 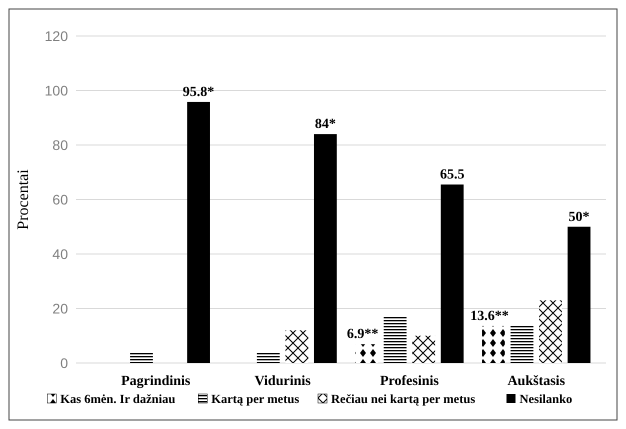 I want to click on y-tick-label: 40, so click(x=60, y=254).